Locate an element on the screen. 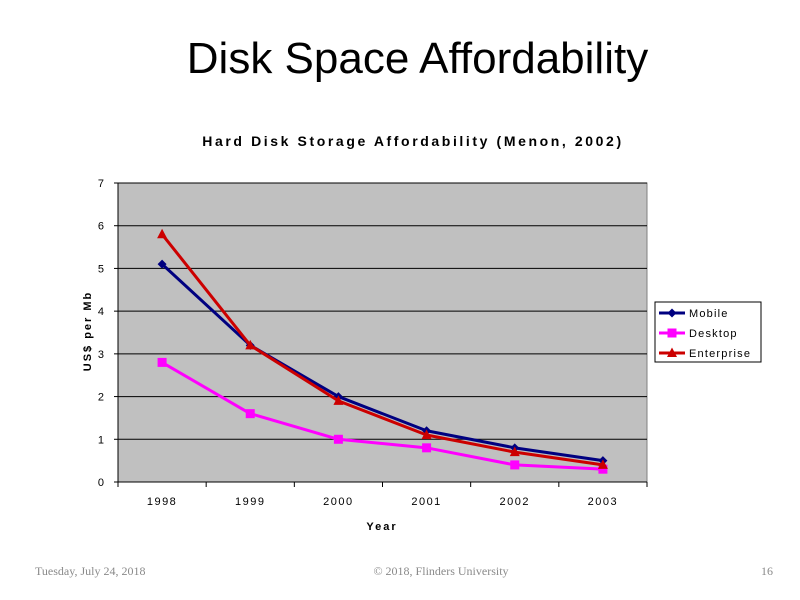 This screenshot has height=600, width=800. y-tick-label: 2 is located at coordinates (101, 398).